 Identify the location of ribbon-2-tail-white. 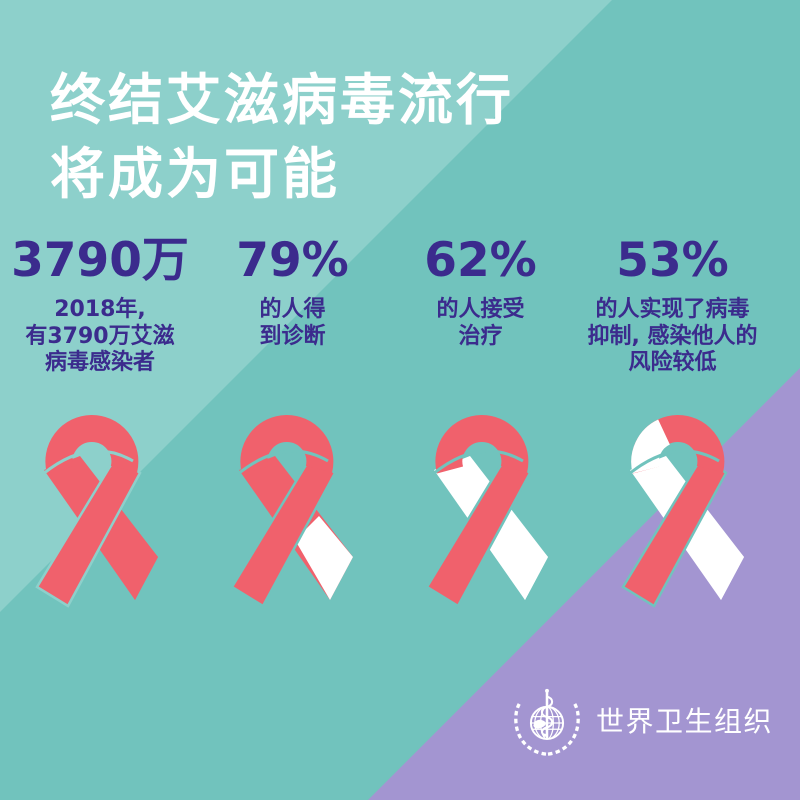
(291, 511).